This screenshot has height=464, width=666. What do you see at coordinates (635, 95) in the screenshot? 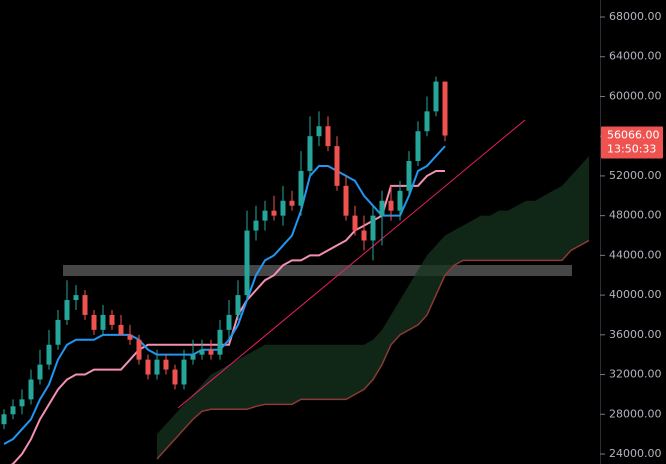
I see `y-tick-label: 60000.00` at bounding box center [635, 95].